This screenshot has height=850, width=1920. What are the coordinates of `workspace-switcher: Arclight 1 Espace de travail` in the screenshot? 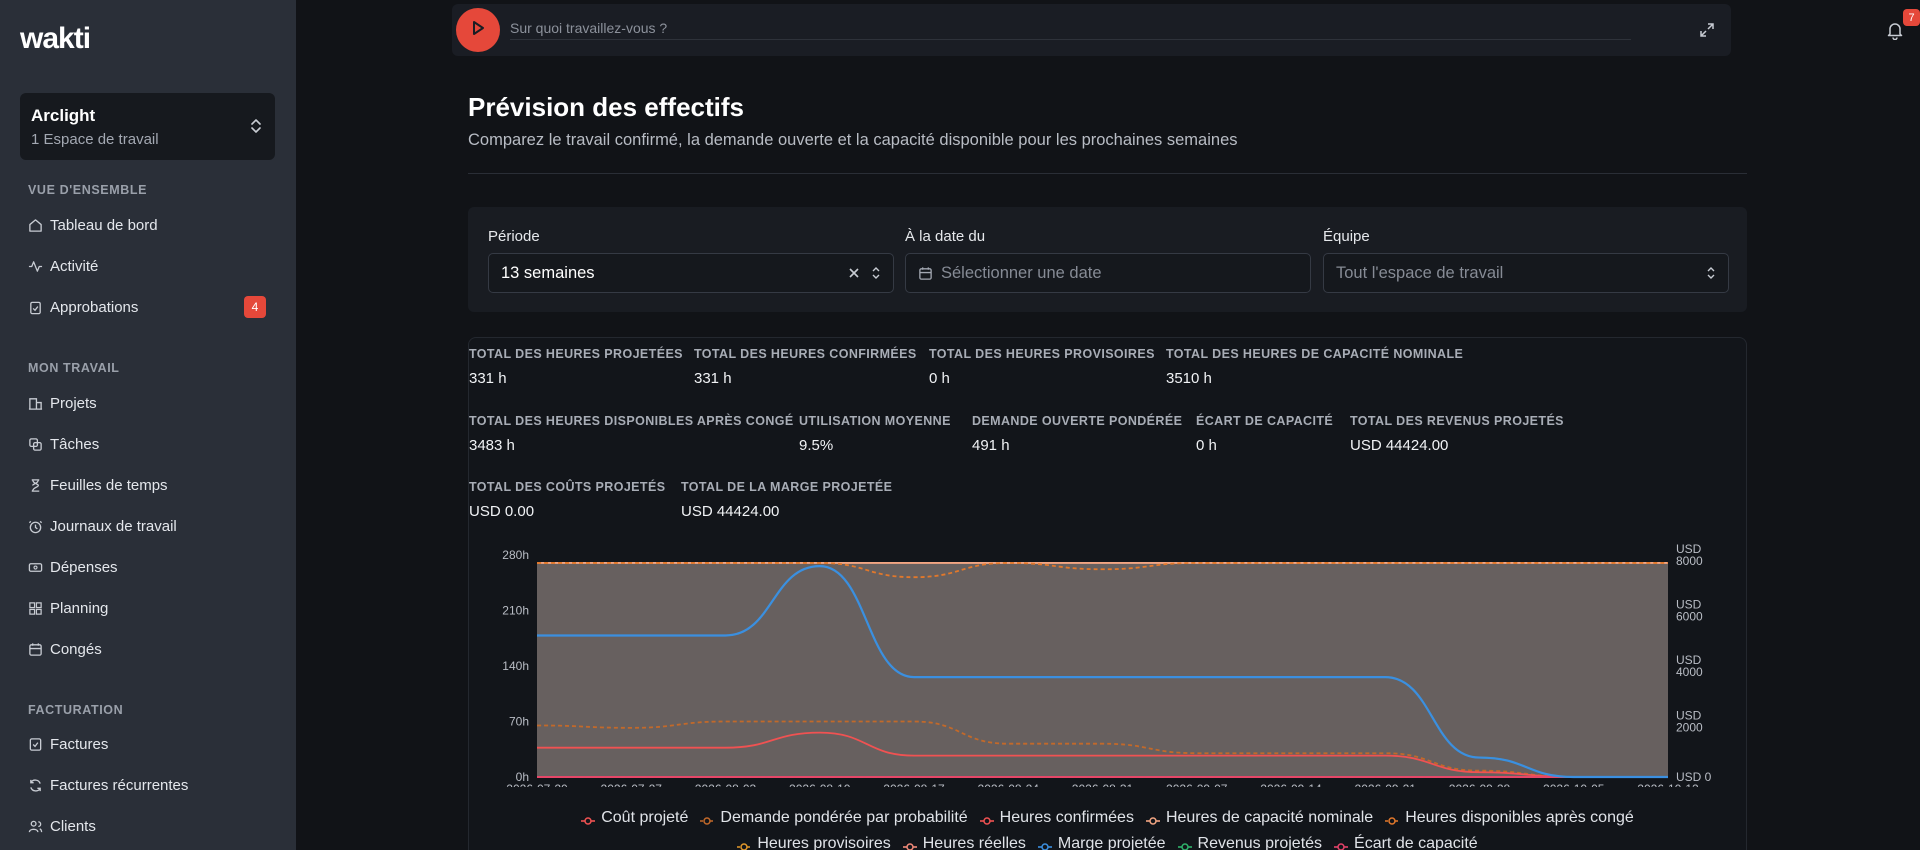 It's located at (147, 126).